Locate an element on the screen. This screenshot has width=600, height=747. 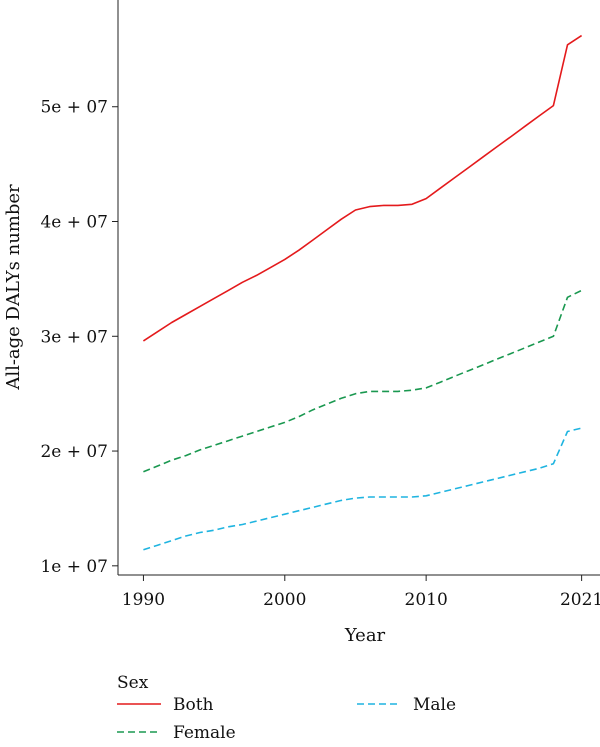
x-tick-label: 2021 is located at coordinates (580, 600).